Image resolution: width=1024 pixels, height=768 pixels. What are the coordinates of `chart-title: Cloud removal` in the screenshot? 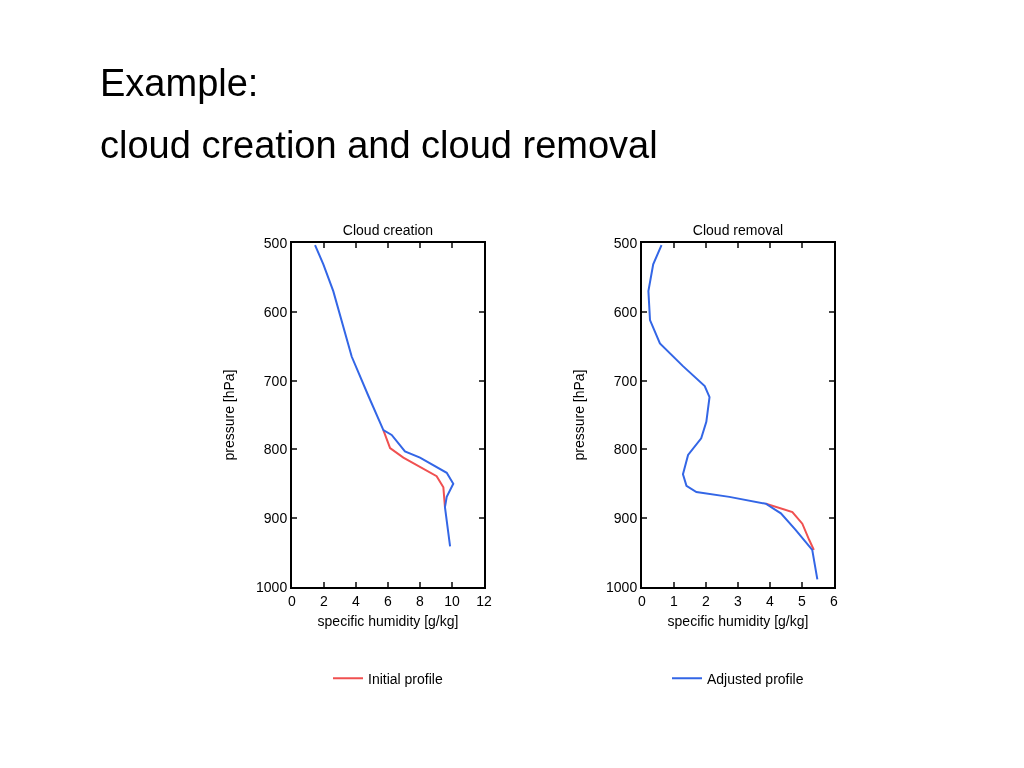 It's located at (738, 230).